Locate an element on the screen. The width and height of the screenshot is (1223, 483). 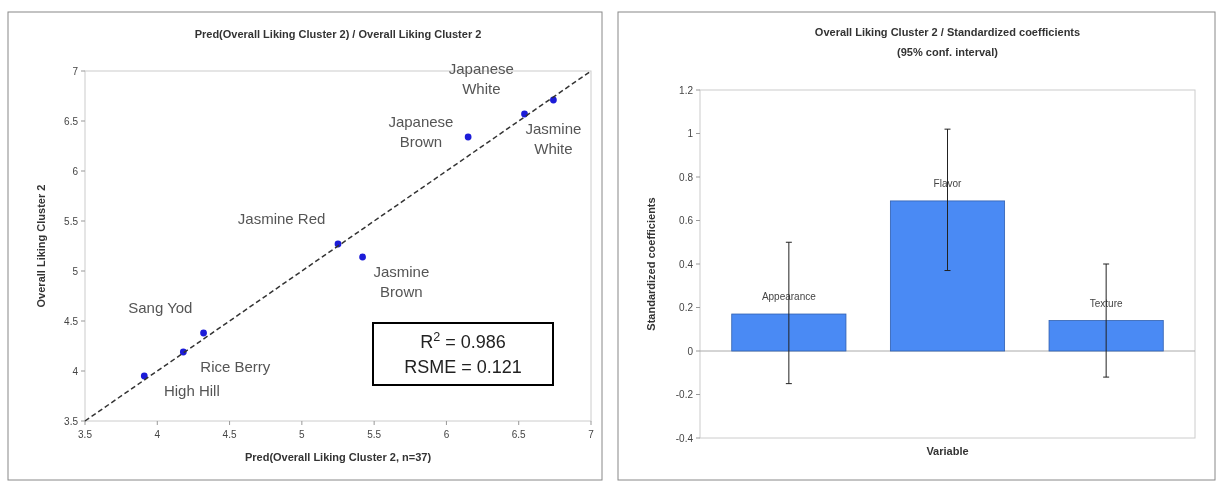
x-tick-label: 4 is located at coordinates (157, 434).